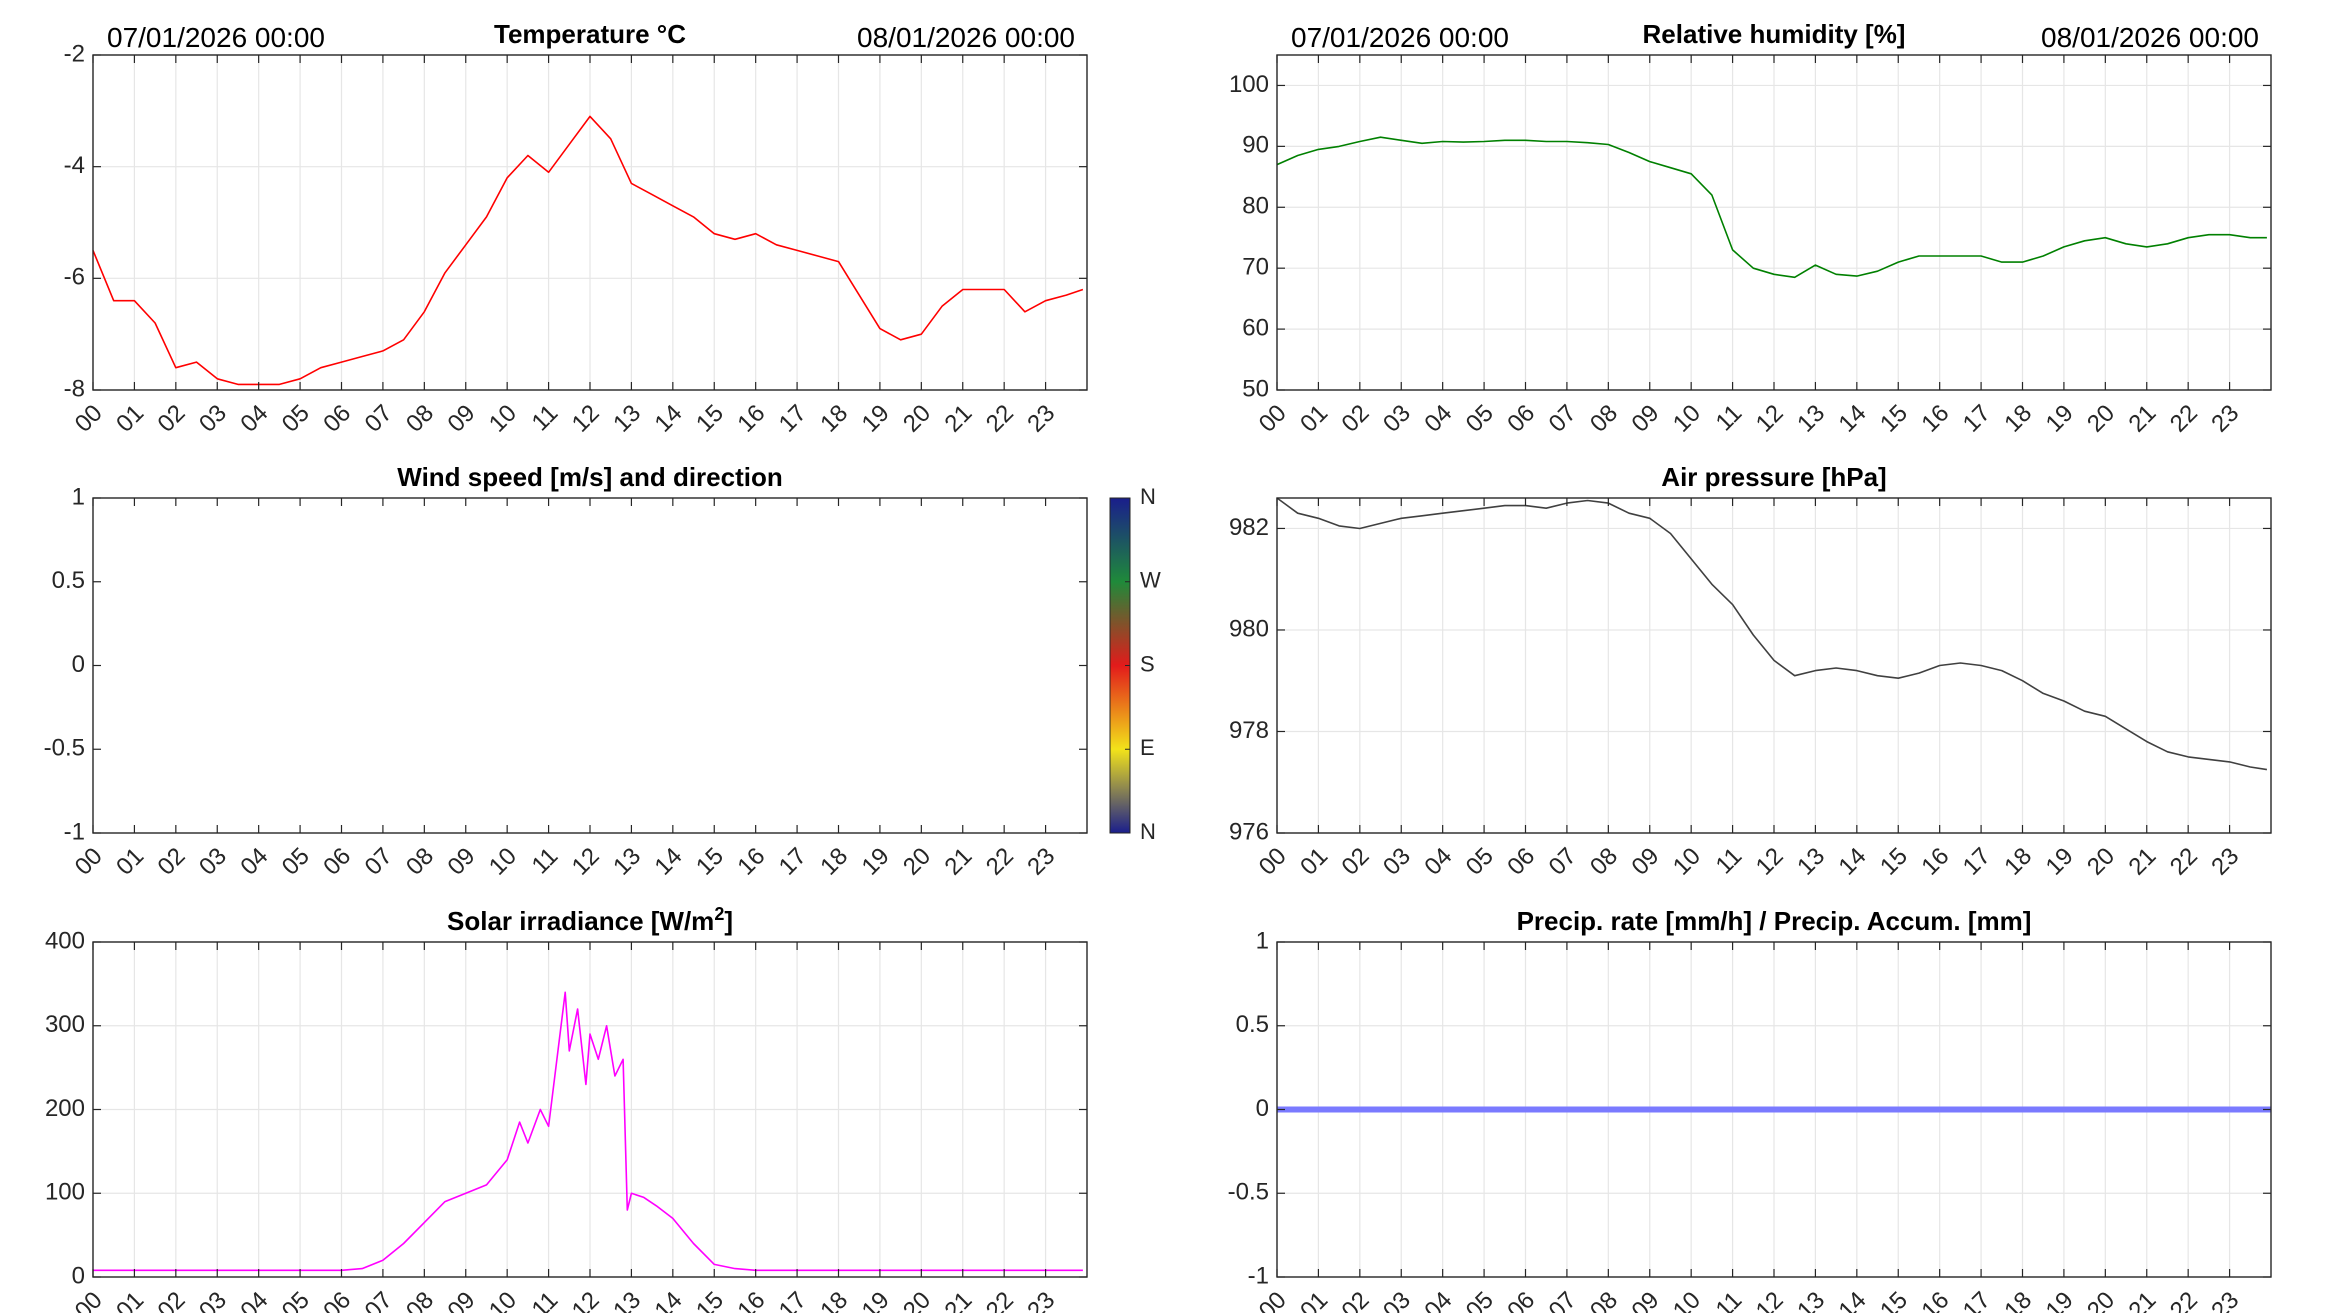  Describe the element at coordinates (379, 419) in the screenshot. I see `temperature-xtick-label: 07` at that location.